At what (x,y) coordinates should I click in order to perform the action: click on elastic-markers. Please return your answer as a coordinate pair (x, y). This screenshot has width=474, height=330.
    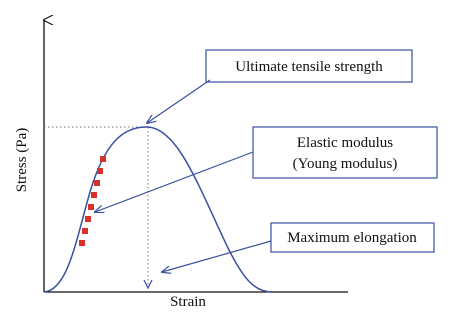
    Looking at the image, I should click on (92, 201).